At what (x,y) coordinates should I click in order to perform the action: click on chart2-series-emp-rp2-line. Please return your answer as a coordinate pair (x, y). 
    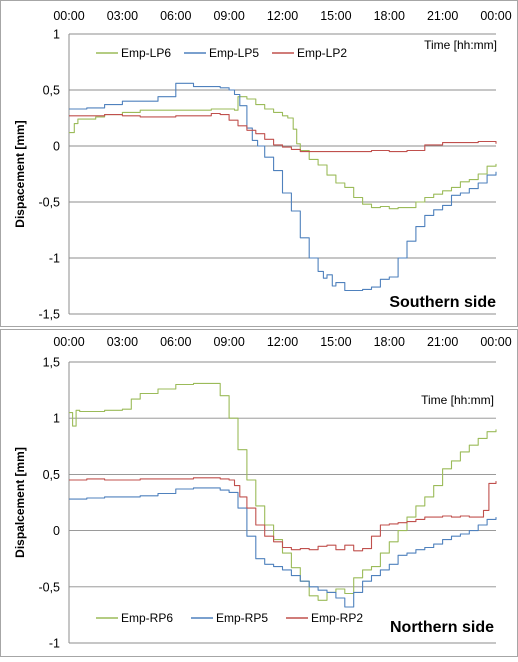
    Looking at the image, I should click on (283, 514).